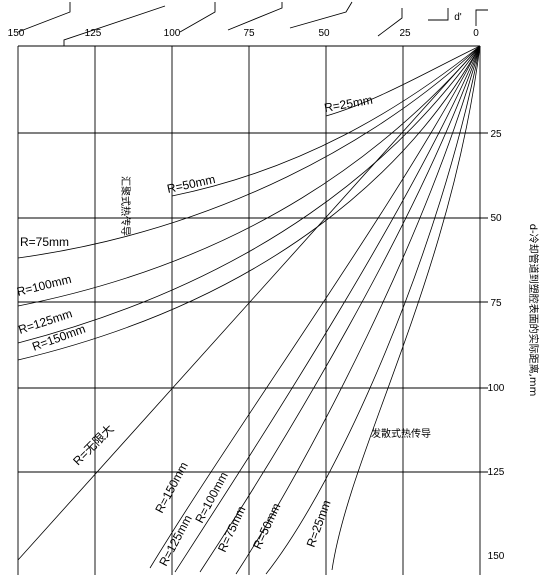 Image resolution: width=550 pixels, height=588 pixels. I want to click on upper-curve-r25, so click(403, 81).